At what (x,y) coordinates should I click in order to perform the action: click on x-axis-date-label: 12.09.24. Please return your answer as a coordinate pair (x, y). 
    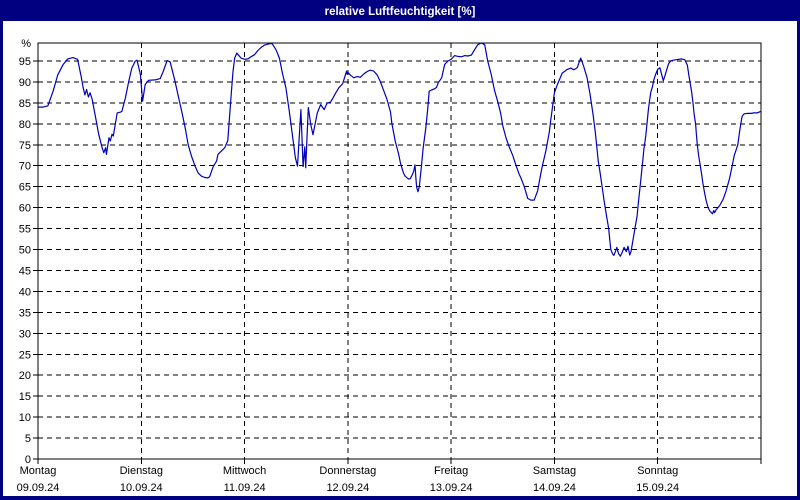
    Looking at the image, I should click on (347, 488).